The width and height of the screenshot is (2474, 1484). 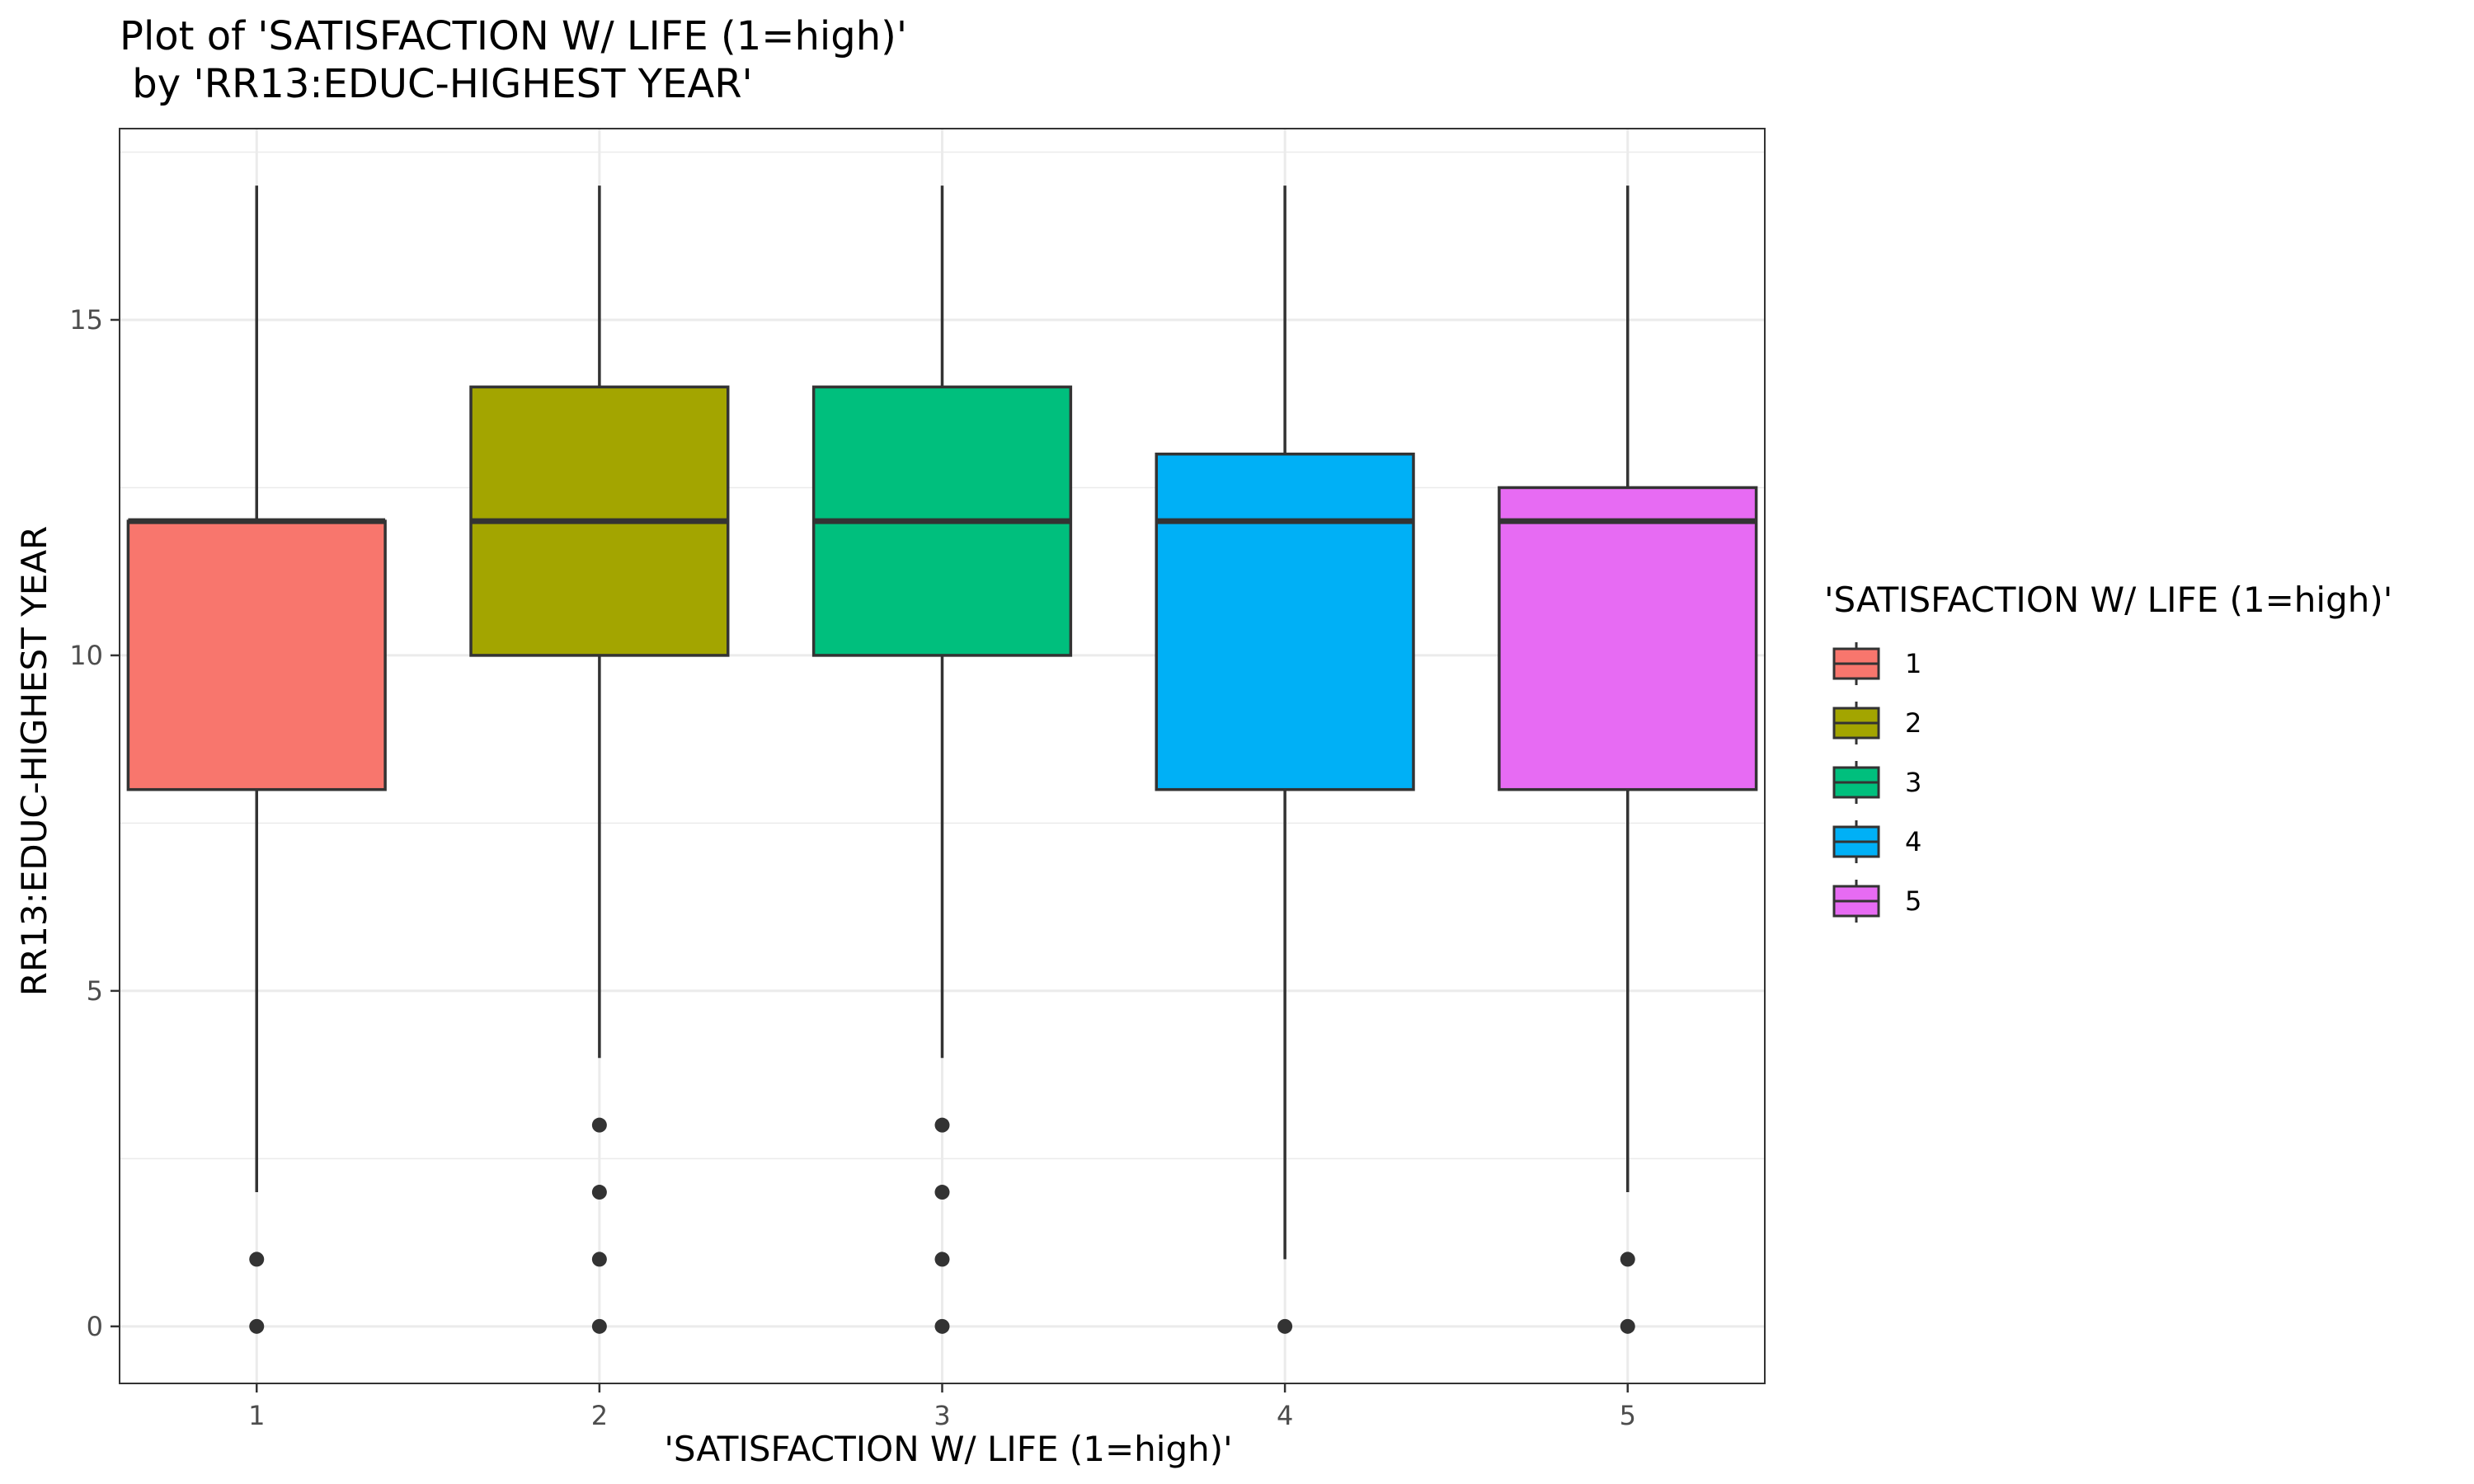 I want to click on x-axis-title: 'SATISFACTION W/ LIFE (1=high)', so click(x=948, y=1449).